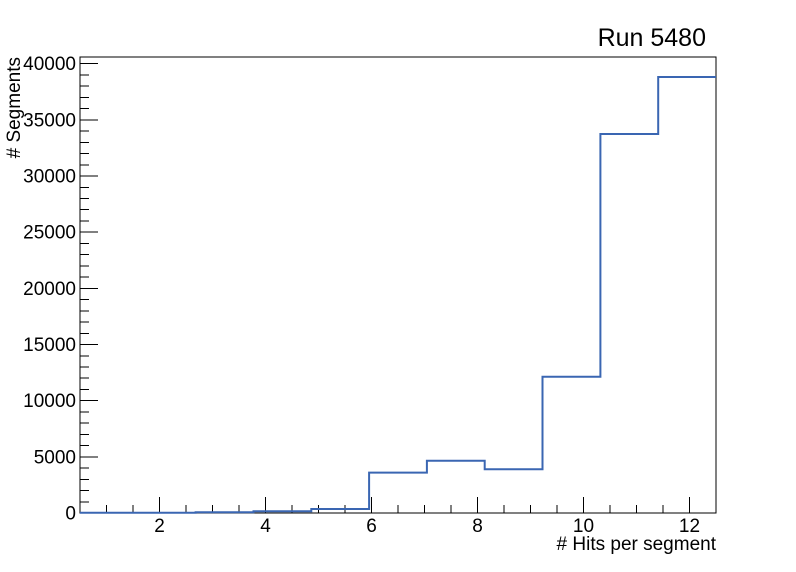  What do you see at coordinates (49, 401) in the screenshot?
I see `y-tick-label: 10000` at bounding box center [49, 401].